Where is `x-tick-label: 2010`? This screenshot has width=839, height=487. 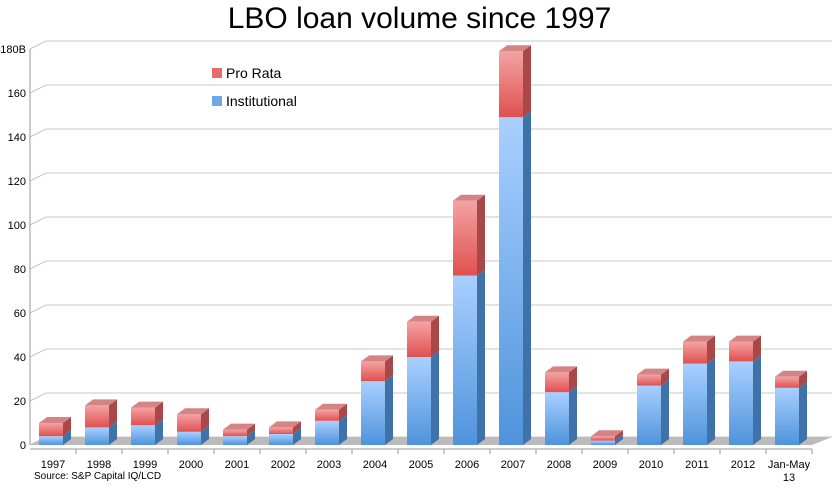
x-tick-label: 2010 is located at coordinates (651, 465).